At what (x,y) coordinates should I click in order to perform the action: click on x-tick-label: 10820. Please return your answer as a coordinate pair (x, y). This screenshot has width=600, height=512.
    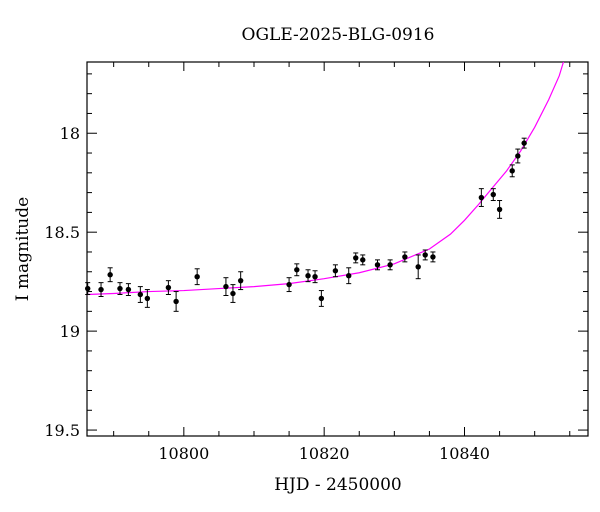
    Looking at the image, I should click on (324, 453).